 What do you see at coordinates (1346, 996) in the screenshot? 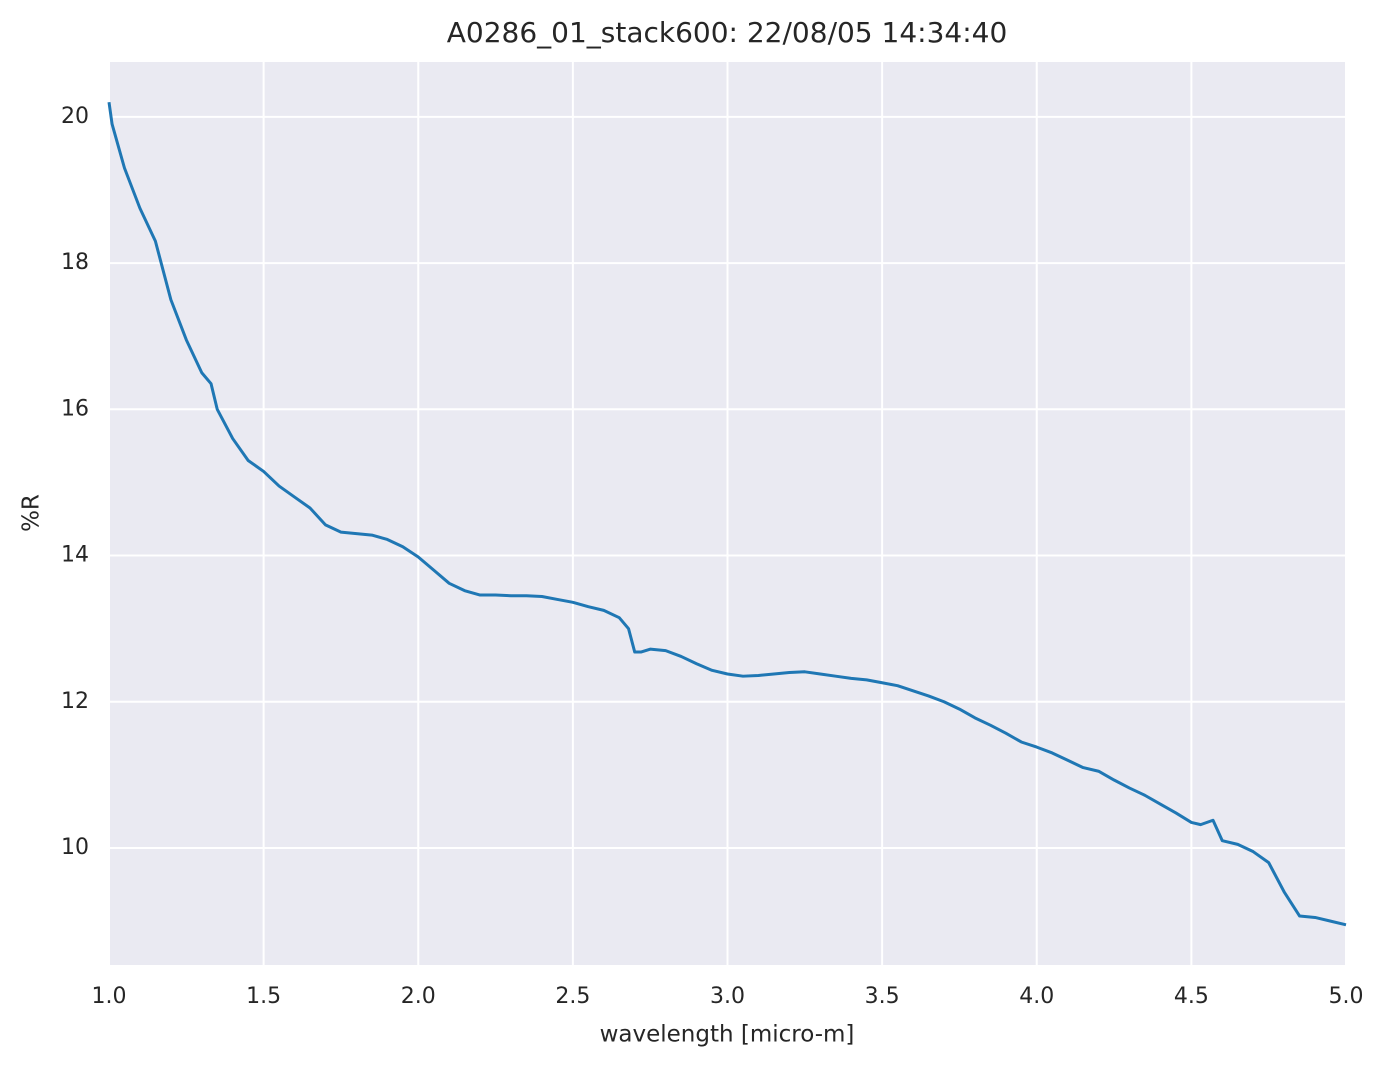
I see `x-tick-label: 5.0` at bounding box center [1346, 996].